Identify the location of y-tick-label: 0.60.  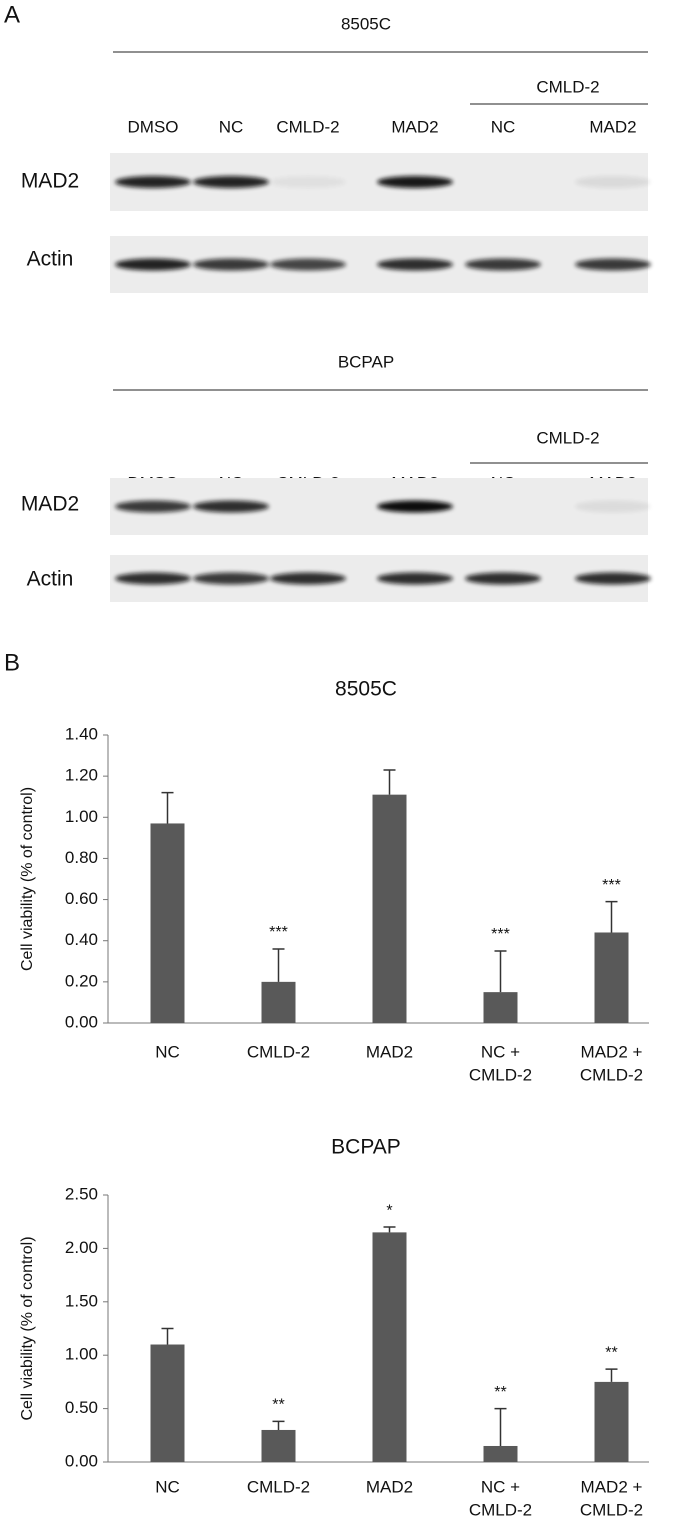
(81, 898).